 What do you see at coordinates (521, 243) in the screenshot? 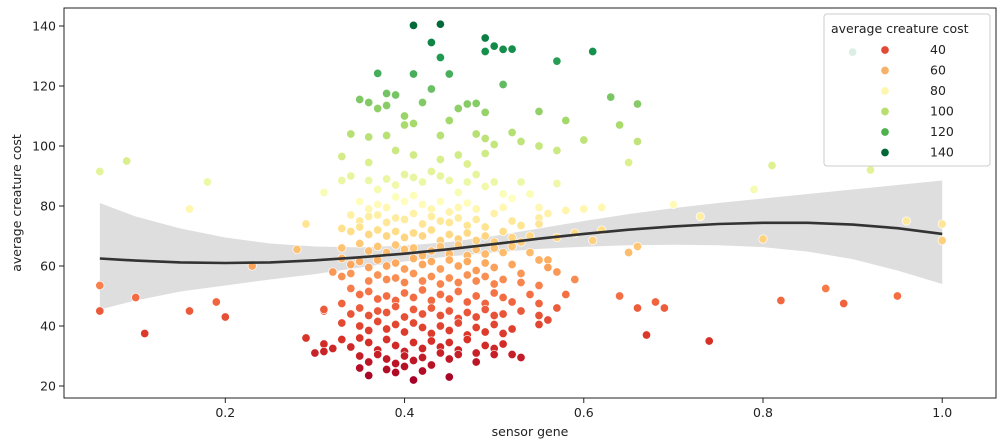
I see `regression-line` at bounding box center [521, 243].